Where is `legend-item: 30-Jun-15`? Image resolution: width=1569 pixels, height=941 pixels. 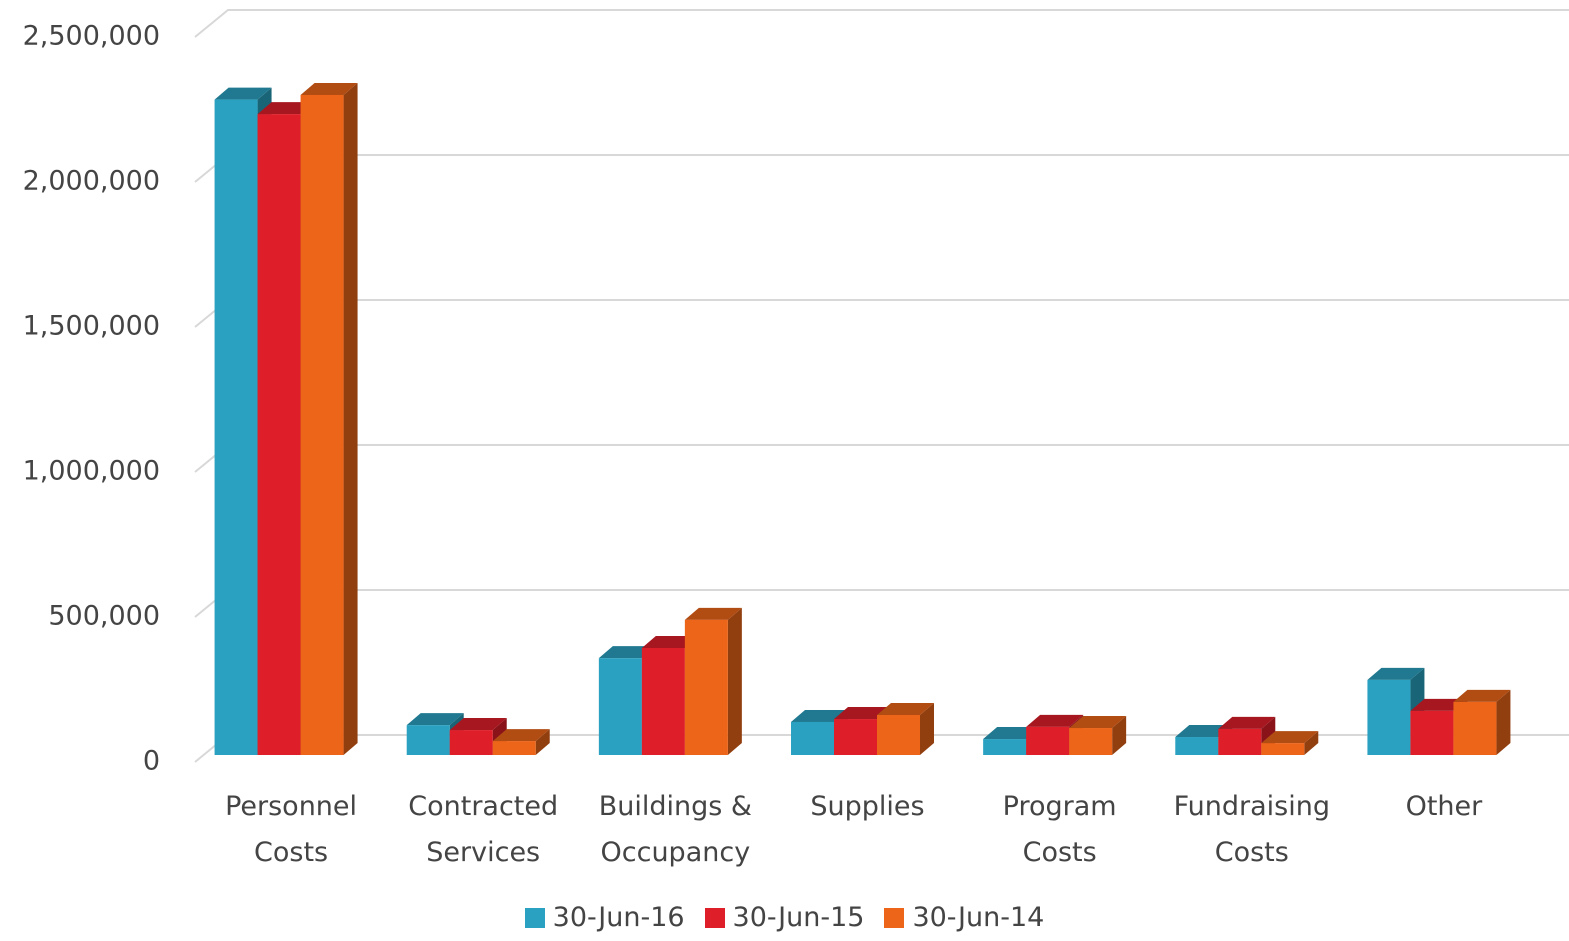 legend-item: 30-Jun-15 is located at coordinates (784, 917).